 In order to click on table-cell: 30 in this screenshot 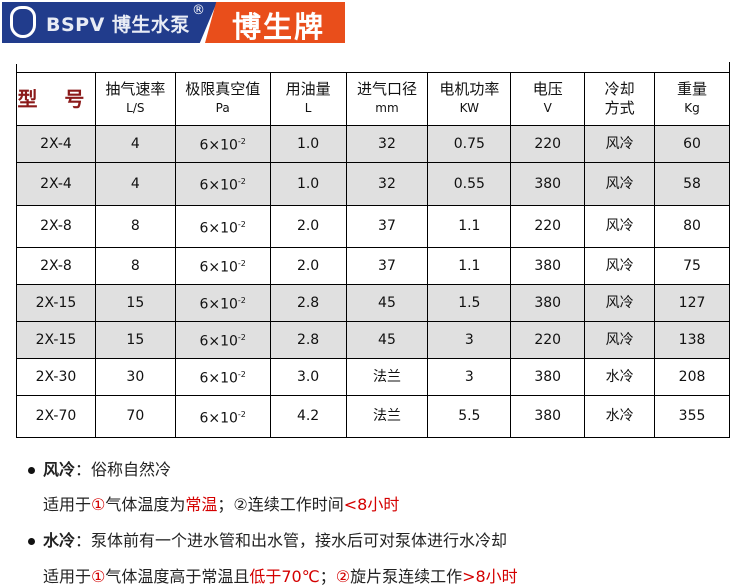, I will do `click(135, 377)`.